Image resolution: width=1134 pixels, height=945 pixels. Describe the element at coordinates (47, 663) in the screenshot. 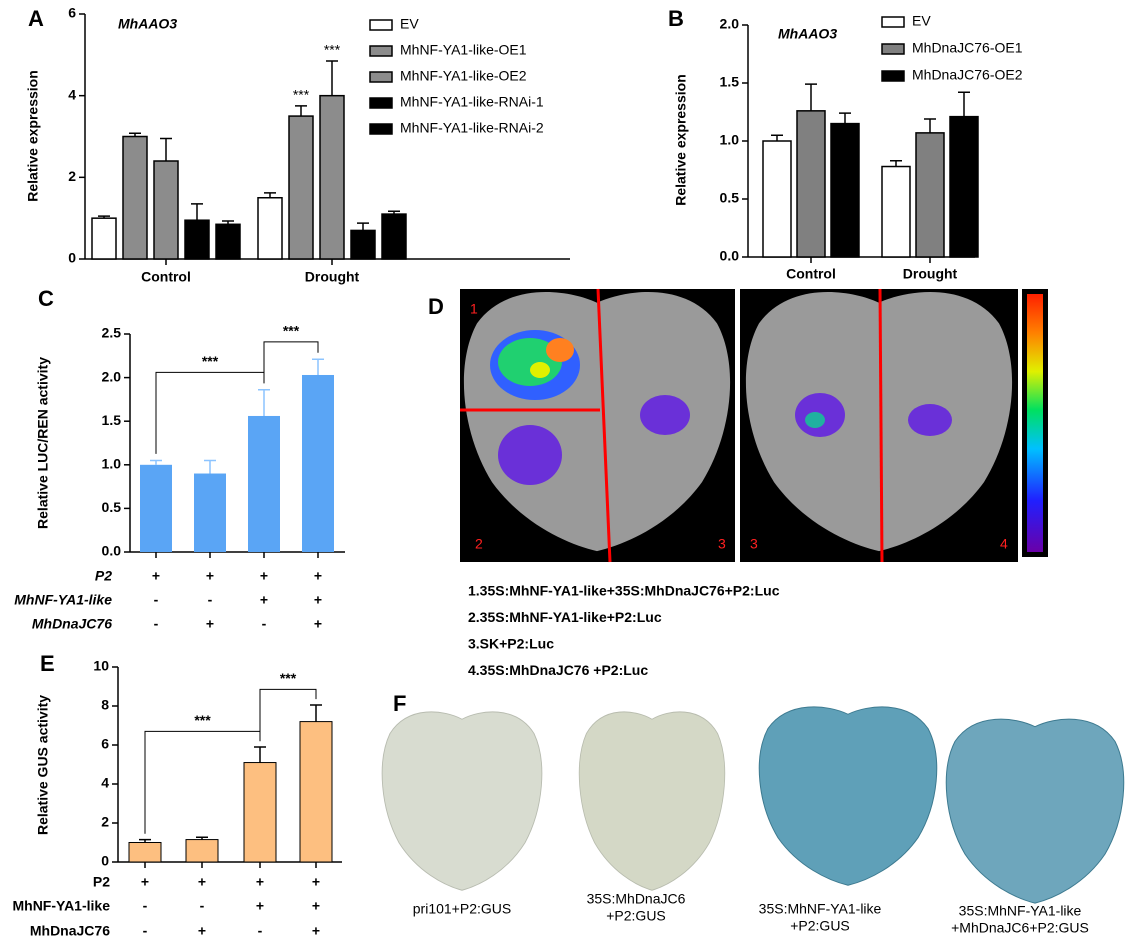

I see `panel-label: E` at that location.